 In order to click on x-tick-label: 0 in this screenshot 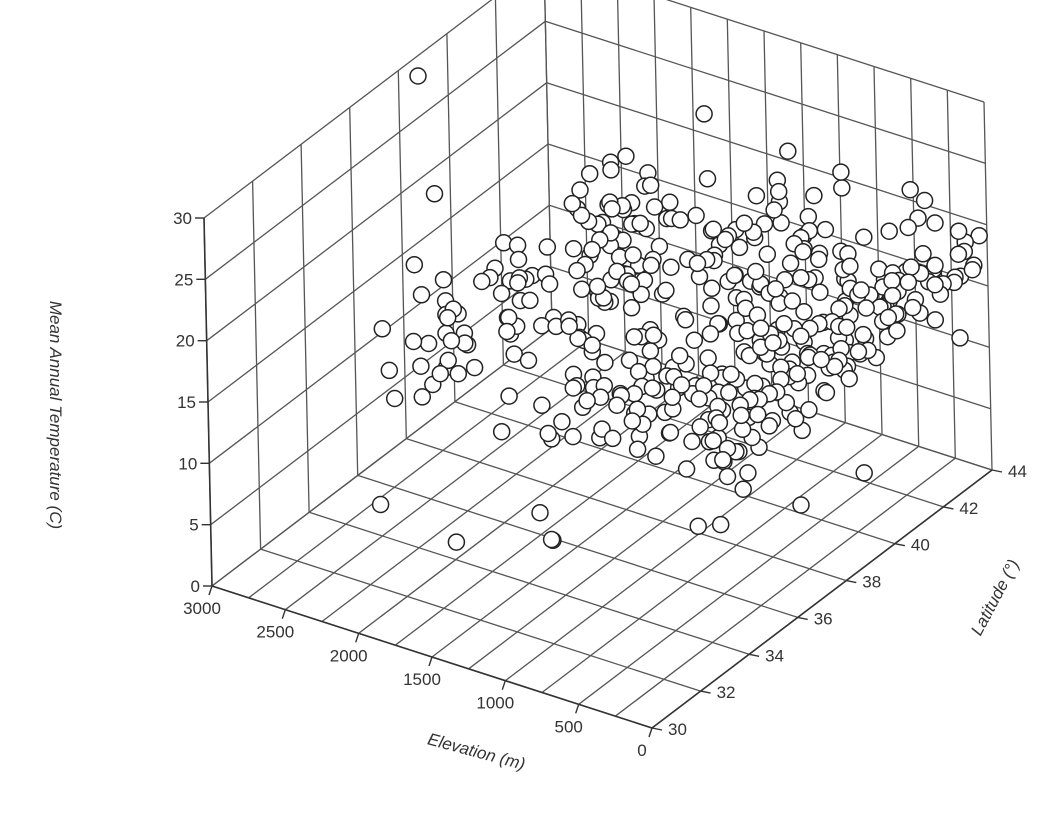, I will do `click(641, 750)`.